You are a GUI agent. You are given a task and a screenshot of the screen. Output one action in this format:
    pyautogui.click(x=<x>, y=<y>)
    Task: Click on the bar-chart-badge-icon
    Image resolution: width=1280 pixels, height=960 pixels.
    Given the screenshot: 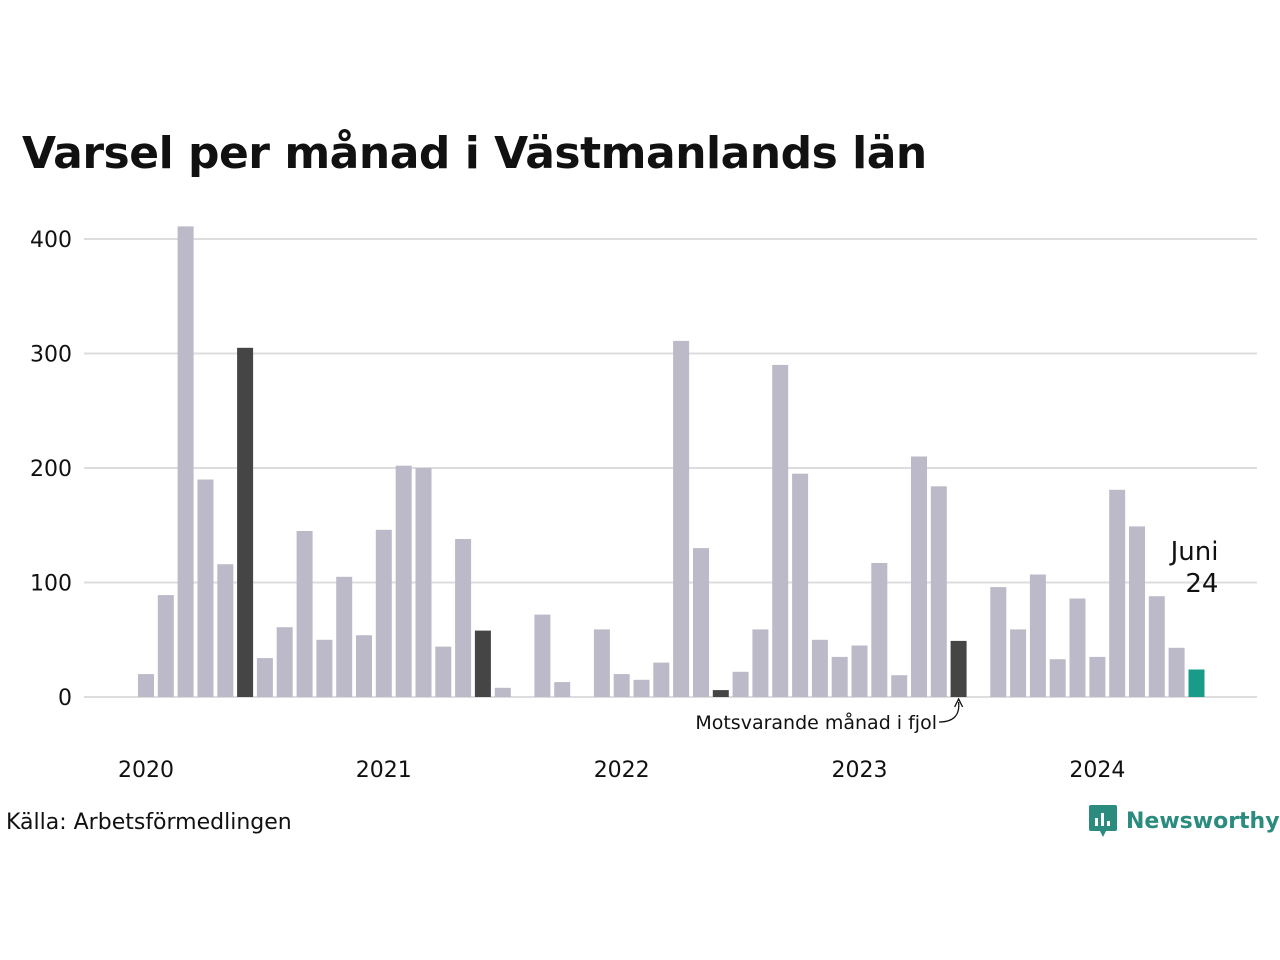 What is the action you would take?
    pyautogui.click(x=1103, y=821)
    